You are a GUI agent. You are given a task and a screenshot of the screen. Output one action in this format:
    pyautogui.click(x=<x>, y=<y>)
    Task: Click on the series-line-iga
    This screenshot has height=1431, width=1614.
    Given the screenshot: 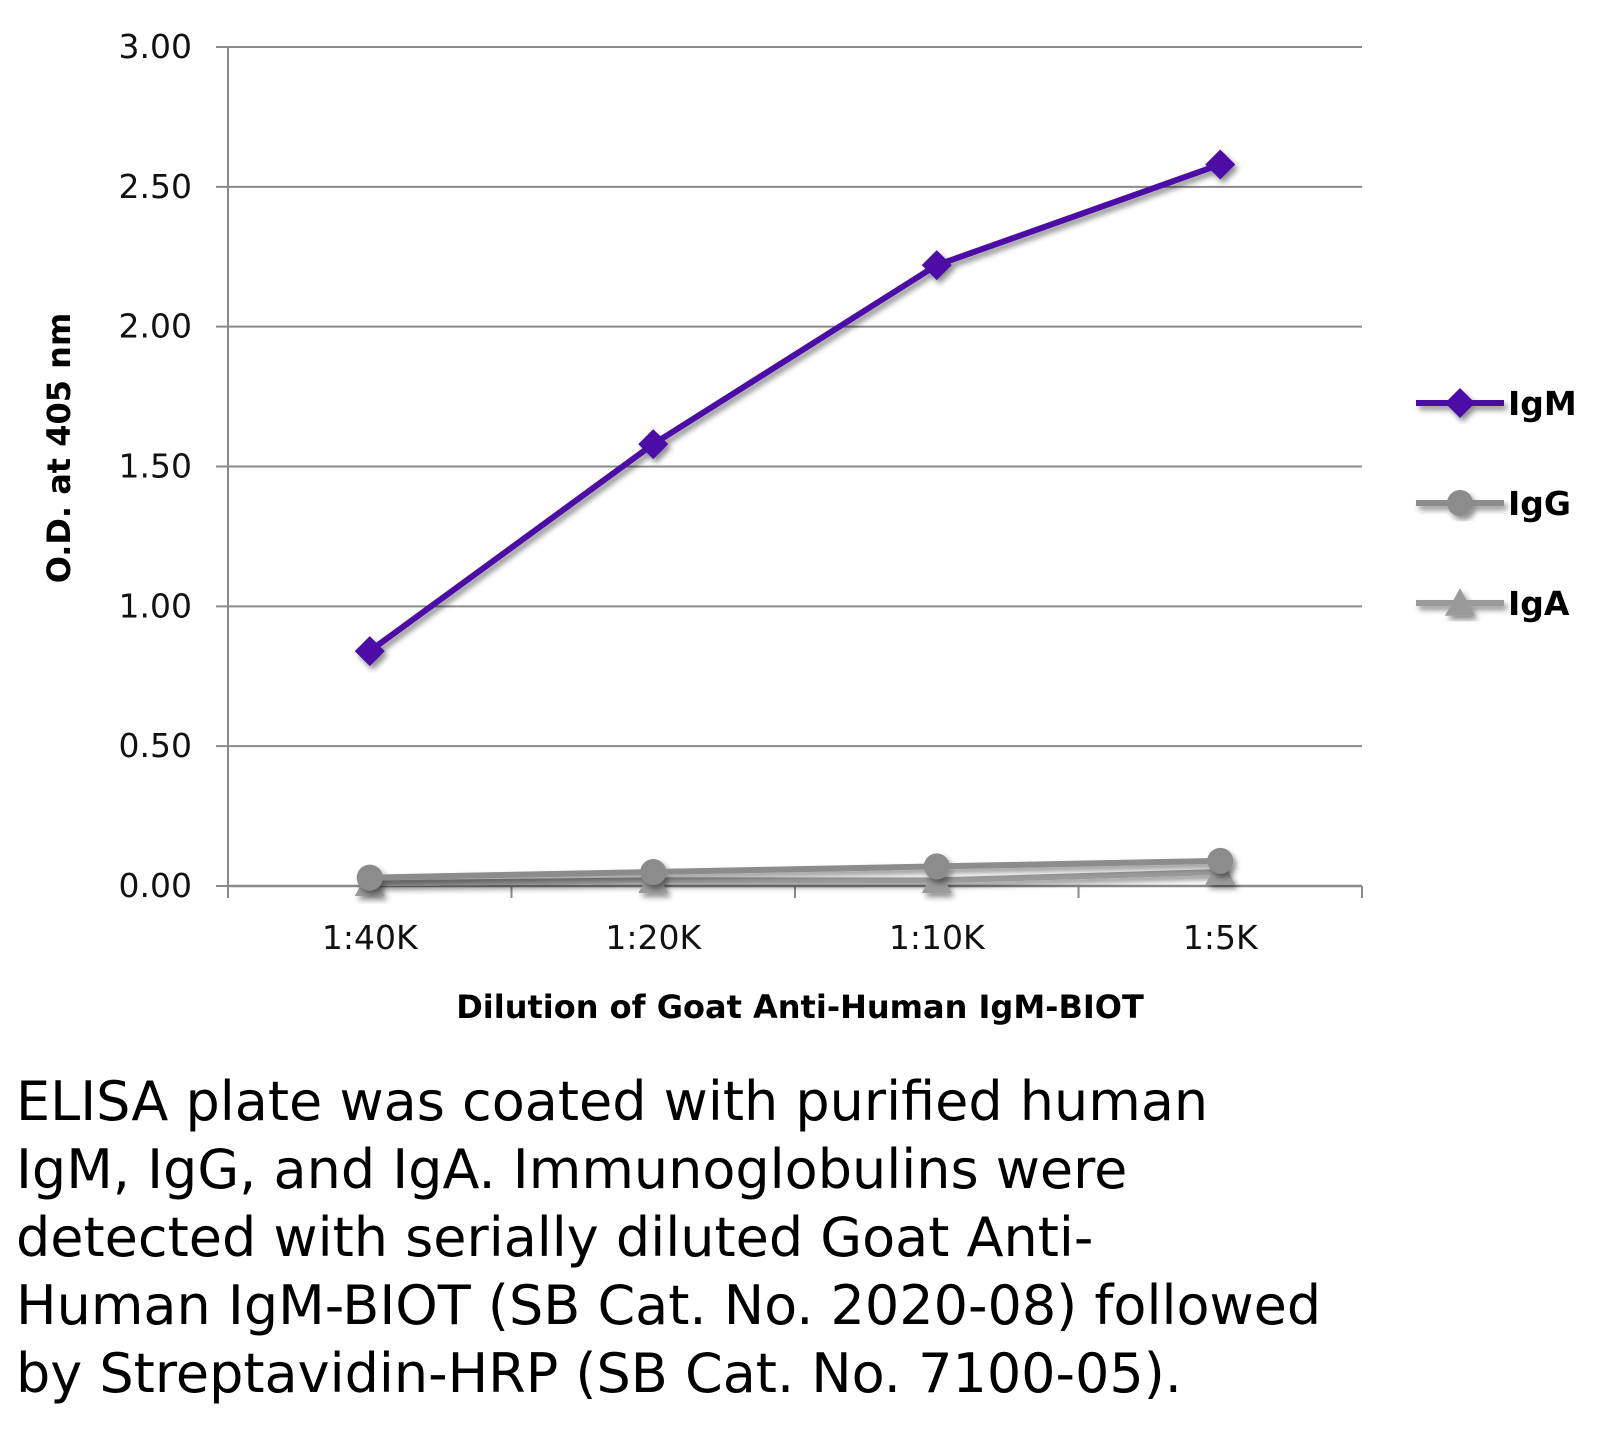 What is the action you would take?
    pyautogui.click(x=795, y=878)
    